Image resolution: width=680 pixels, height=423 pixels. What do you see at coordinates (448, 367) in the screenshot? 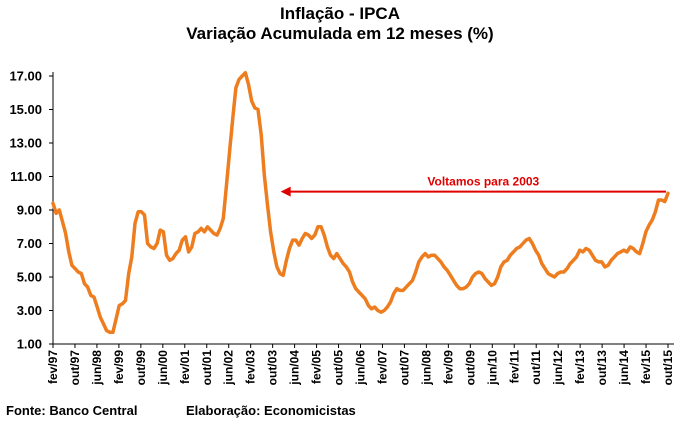
I see `x-tick-label: fev/09` at bounding box center [448, 367].